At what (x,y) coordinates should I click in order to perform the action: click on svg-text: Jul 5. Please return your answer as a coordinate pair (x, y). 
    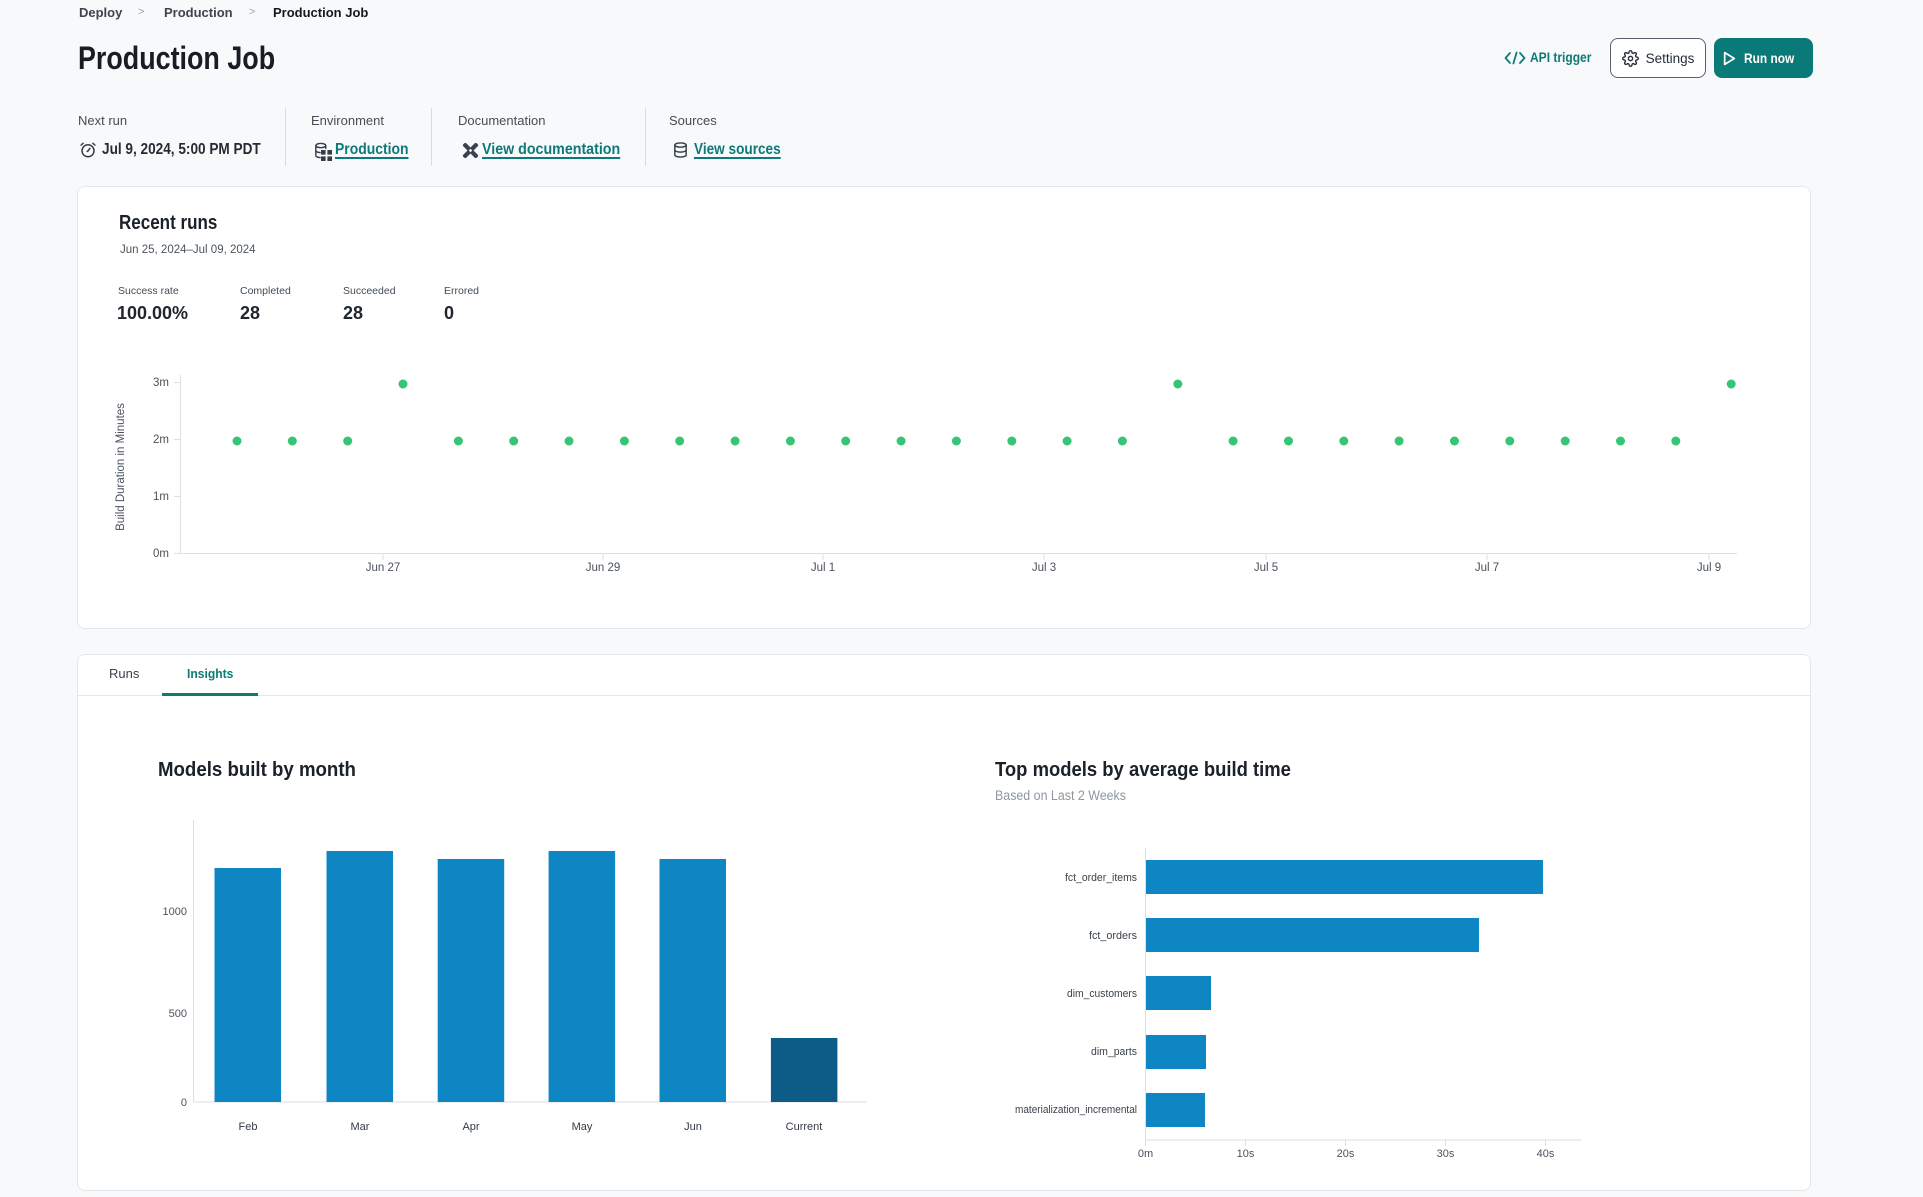
    Looking at the image, I should click on (1266, 568).